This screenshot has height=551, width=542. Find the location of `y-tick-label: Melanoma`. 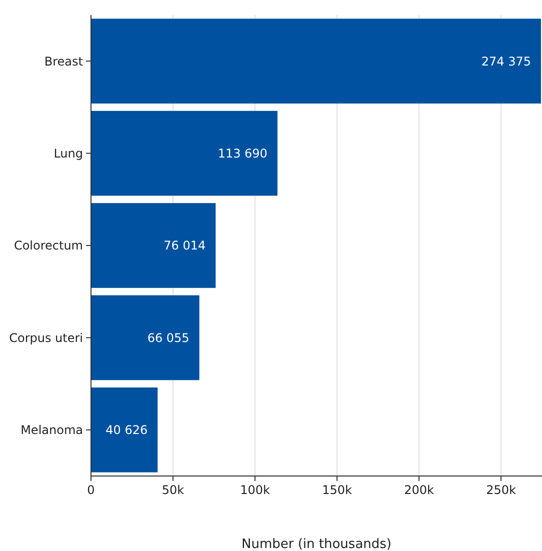

y-tick-label: Melanoma is located at coordinates (51, 430).